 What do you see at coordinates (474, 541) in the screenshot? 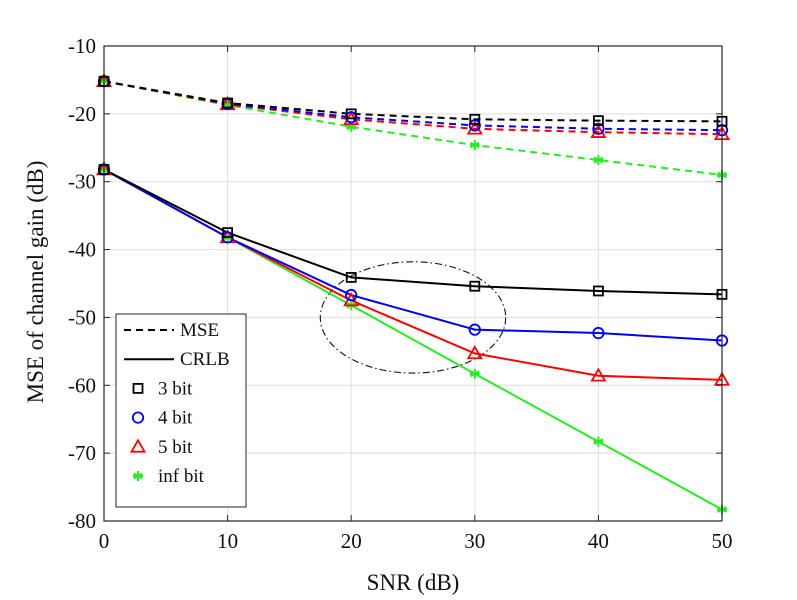
I see `x-tick-label: 30` at bounding box center [474, 541].